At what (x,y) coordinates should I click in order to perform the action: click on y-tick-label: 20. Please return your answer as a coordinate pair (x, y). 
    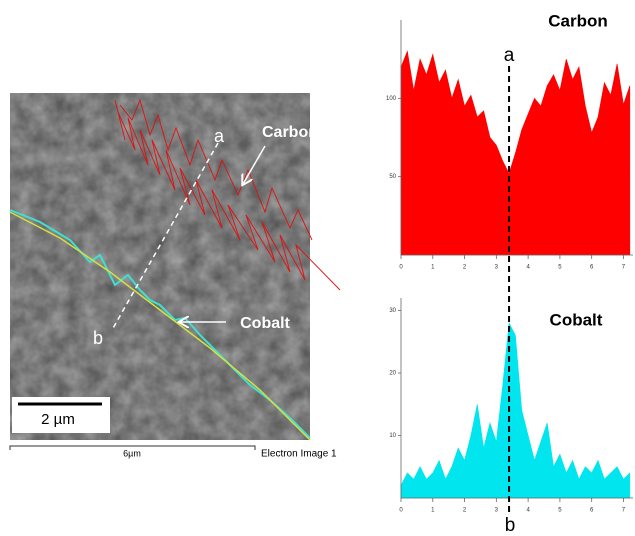
    Looking at the image, I should click on (392, 374).